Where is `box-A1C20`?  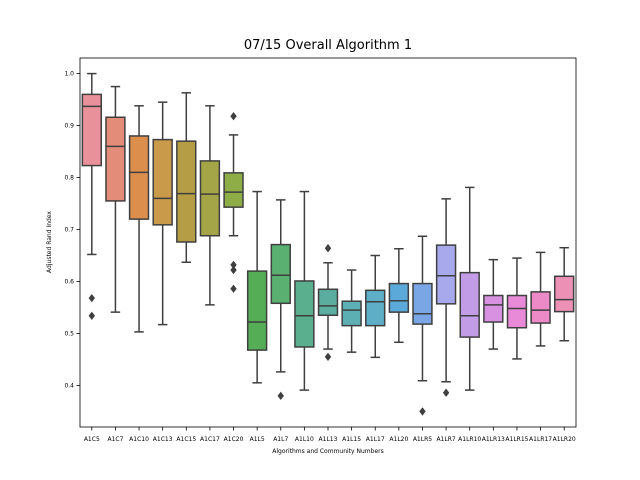 box-A1C20 is located at coordinates (233, 190).